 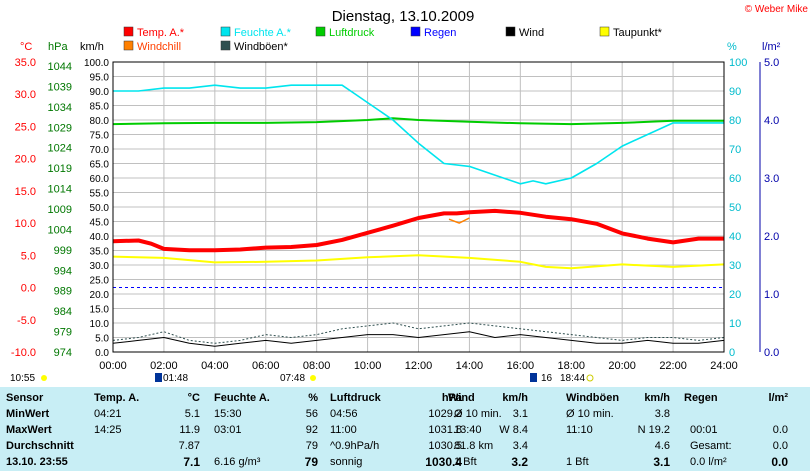 What do you see at coordinates (778, 398) in the screenshot?
I see `table-header: l/m²` at bounding box center [778, 398].